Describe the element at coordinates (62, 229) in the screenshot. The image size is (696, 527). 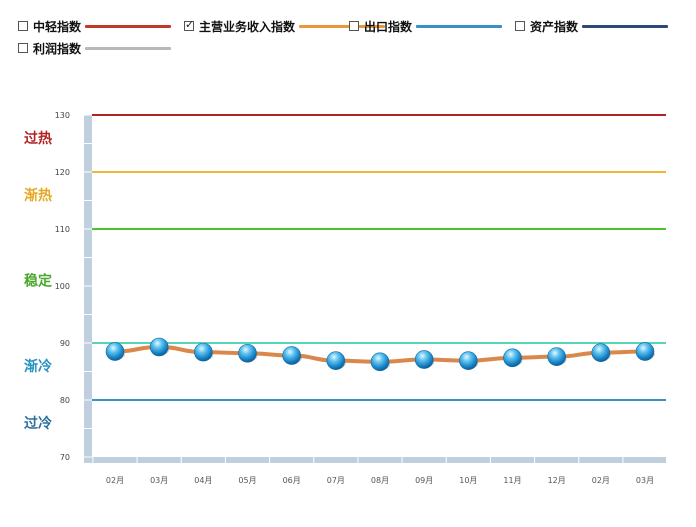
I see `y-tick-label: 110` at that location.